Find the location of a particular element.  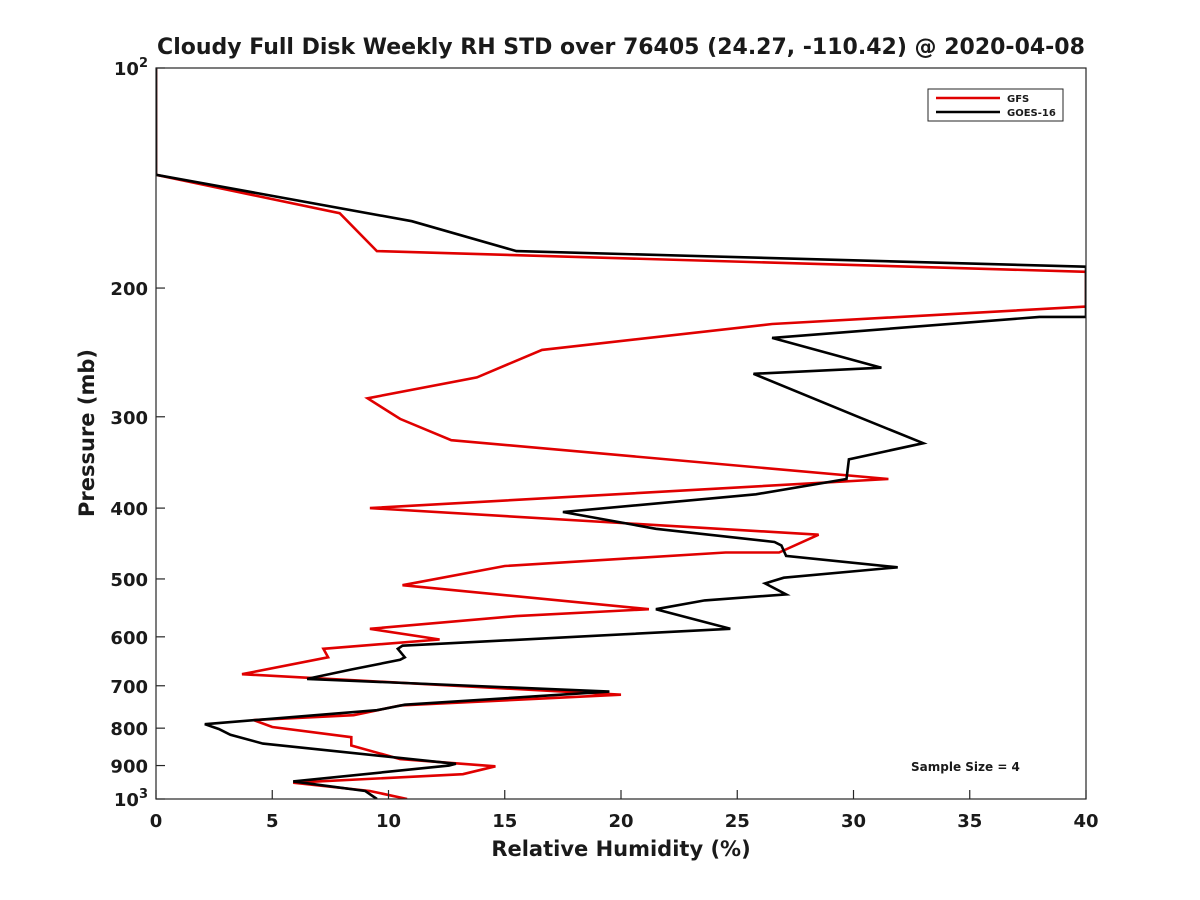

x-axis-label: Relative Humidity (%) is located at coordinates (620, 849).